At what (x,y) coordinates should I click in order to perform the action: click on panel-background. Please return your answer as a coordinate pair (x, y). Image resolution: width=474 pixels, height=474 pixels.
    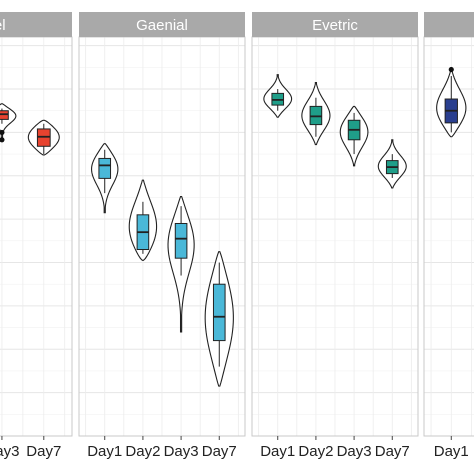
    Looking at the image, I should click on (36, 236).